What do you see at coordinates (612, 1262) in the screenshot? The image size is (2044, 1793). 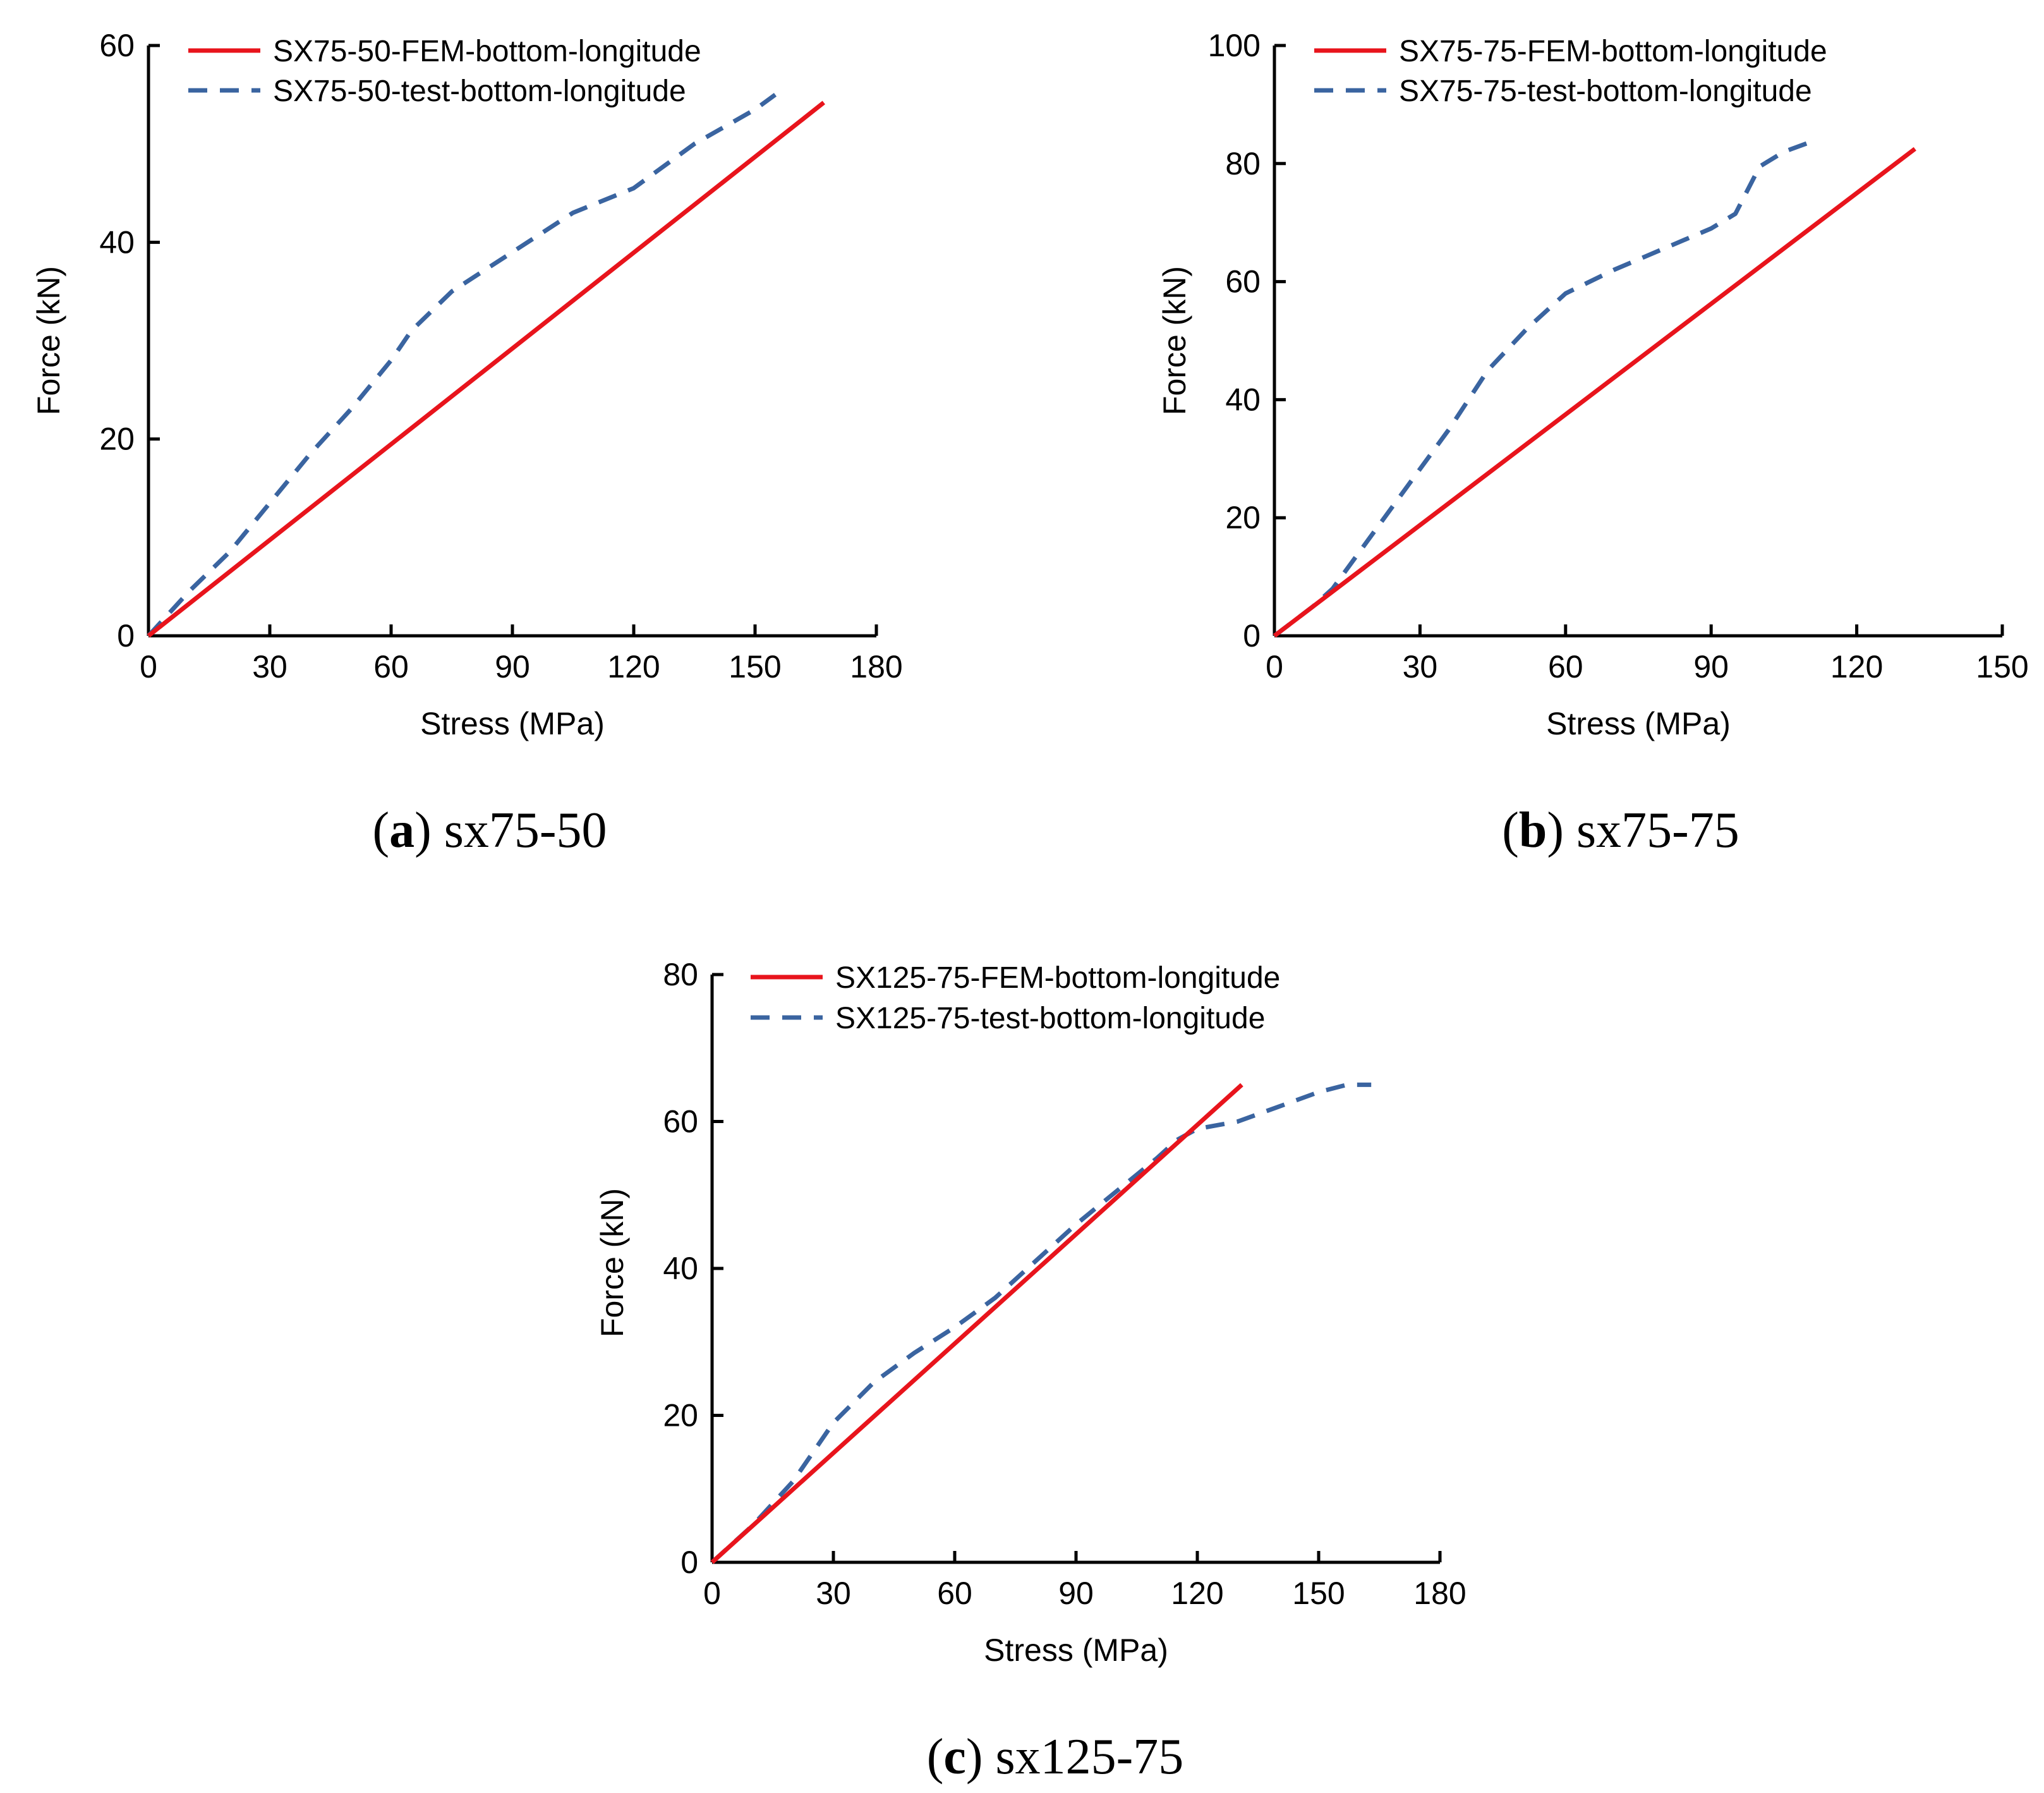 I see `y-axis-title-c: Force (kN)` at bounding box center [612, 1262].